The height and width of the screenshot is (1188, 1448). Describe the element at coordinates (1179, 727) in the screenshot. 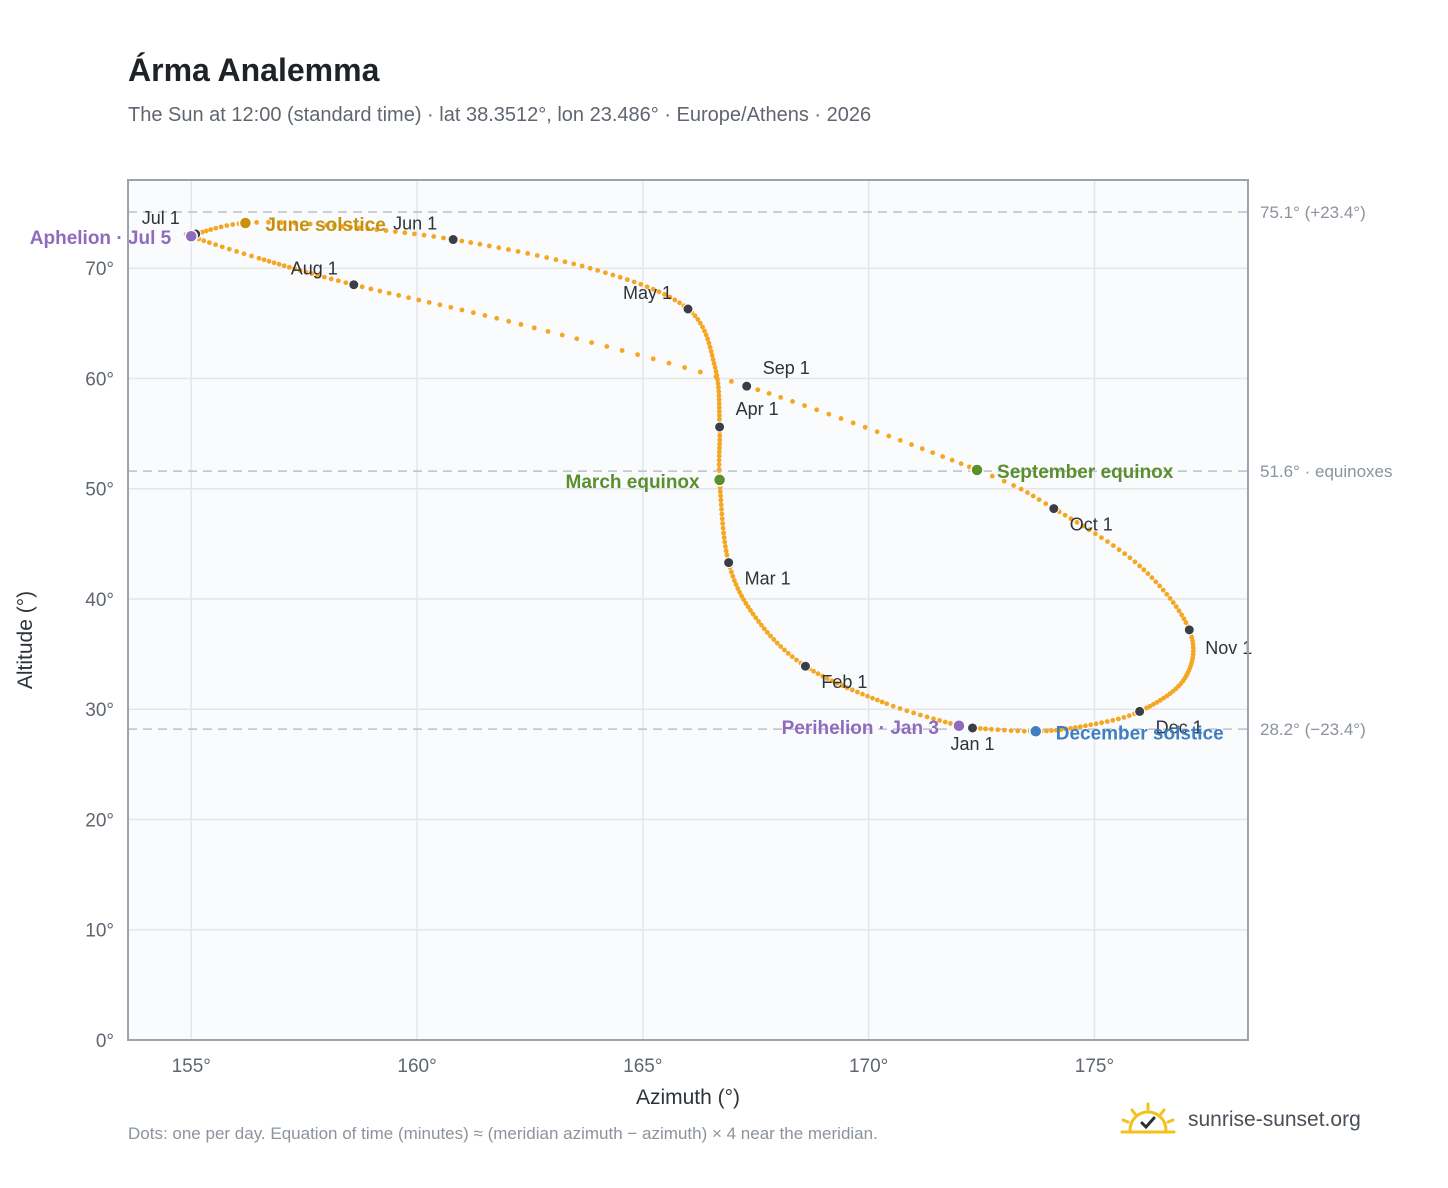

I see `month-label: Dec 1` at that location.